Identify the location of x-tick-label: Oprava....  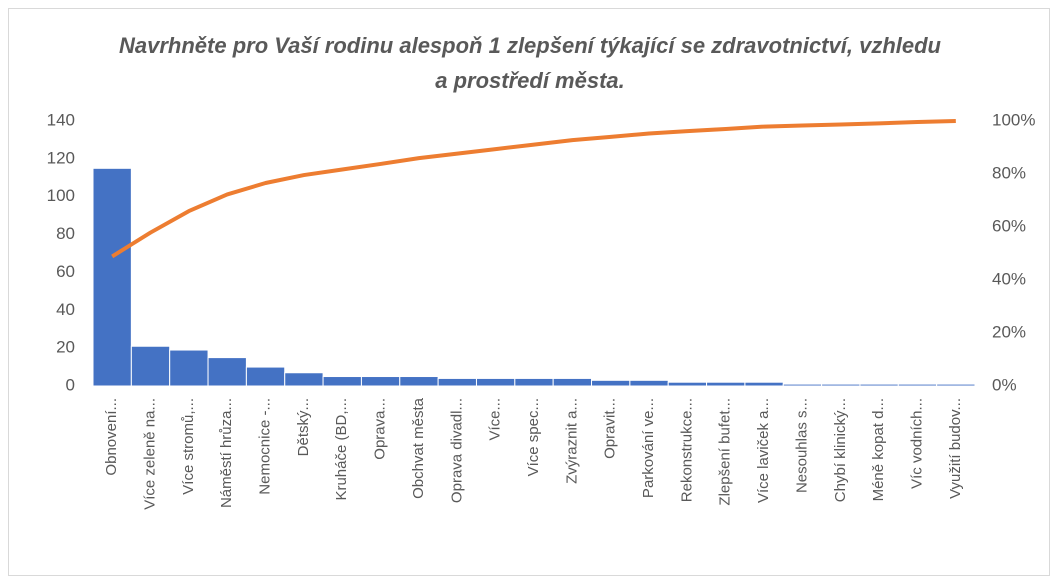
(380, 429).